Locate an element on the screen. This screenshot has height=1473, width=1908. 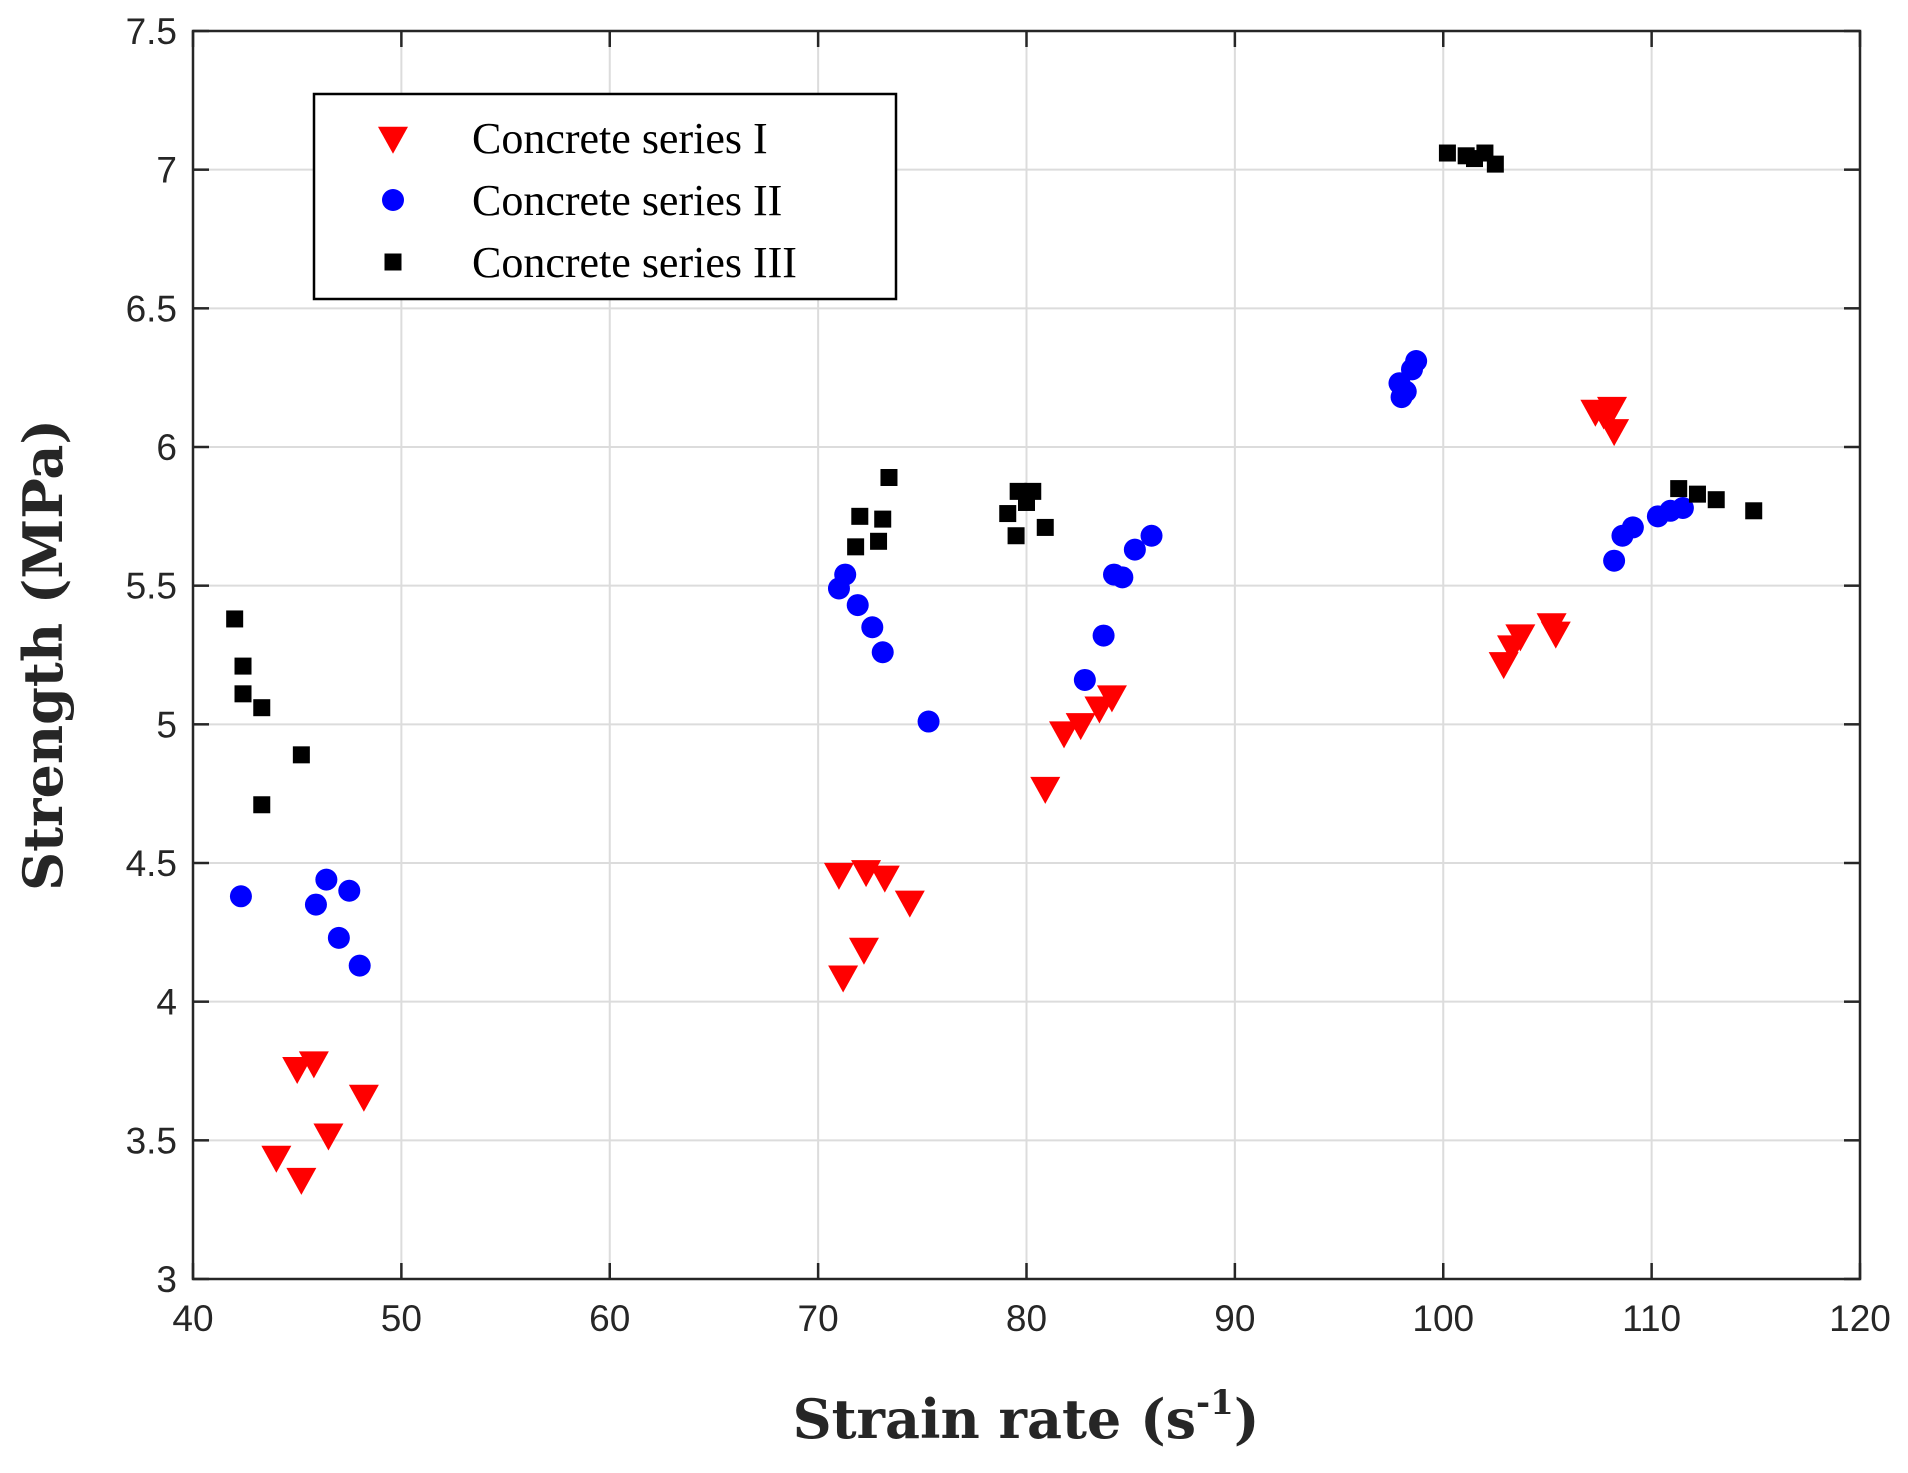
x-tick-label: 70 is located at coordinates (818, 1318).